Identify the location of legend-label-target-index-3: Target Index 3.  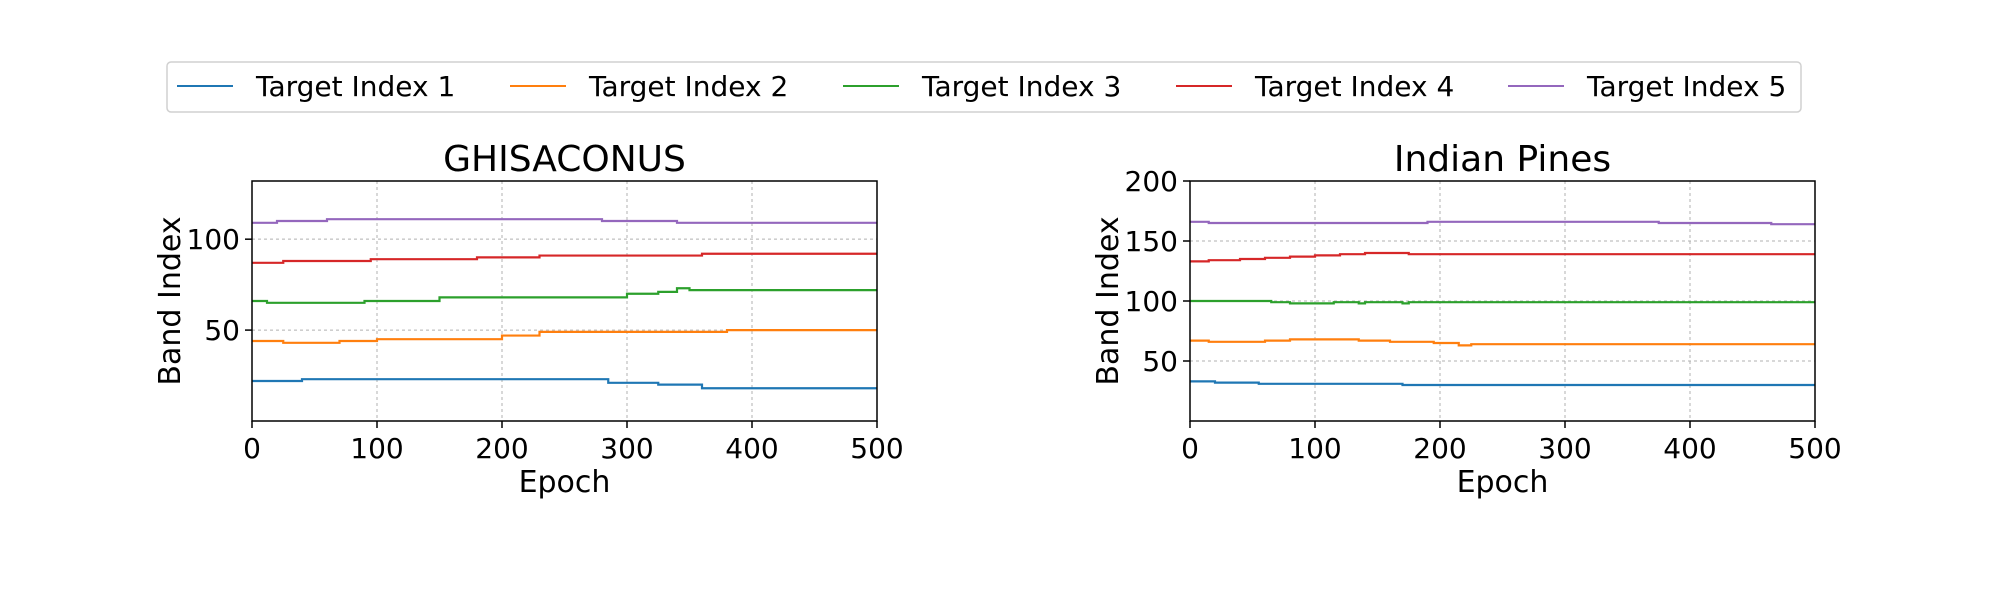
(1021, 86).